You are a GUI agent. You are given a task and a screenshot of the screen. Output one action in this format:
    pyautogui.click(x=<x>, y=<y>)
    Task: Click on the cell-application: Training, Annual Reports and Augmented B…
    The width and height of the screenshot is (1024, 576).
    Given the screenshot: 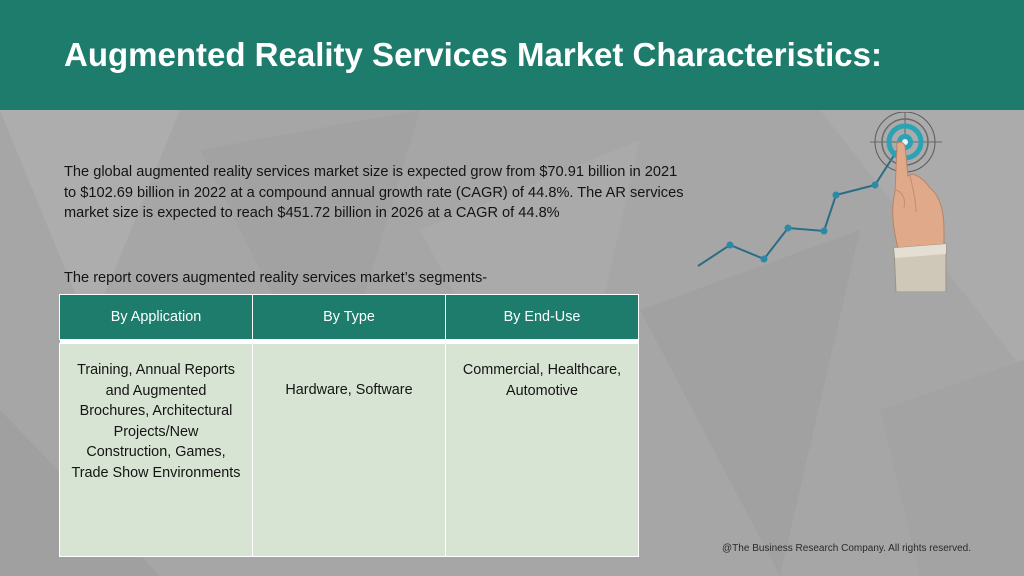 What is the action you would take?
    pyautogui.click(x=156, y=450)
    